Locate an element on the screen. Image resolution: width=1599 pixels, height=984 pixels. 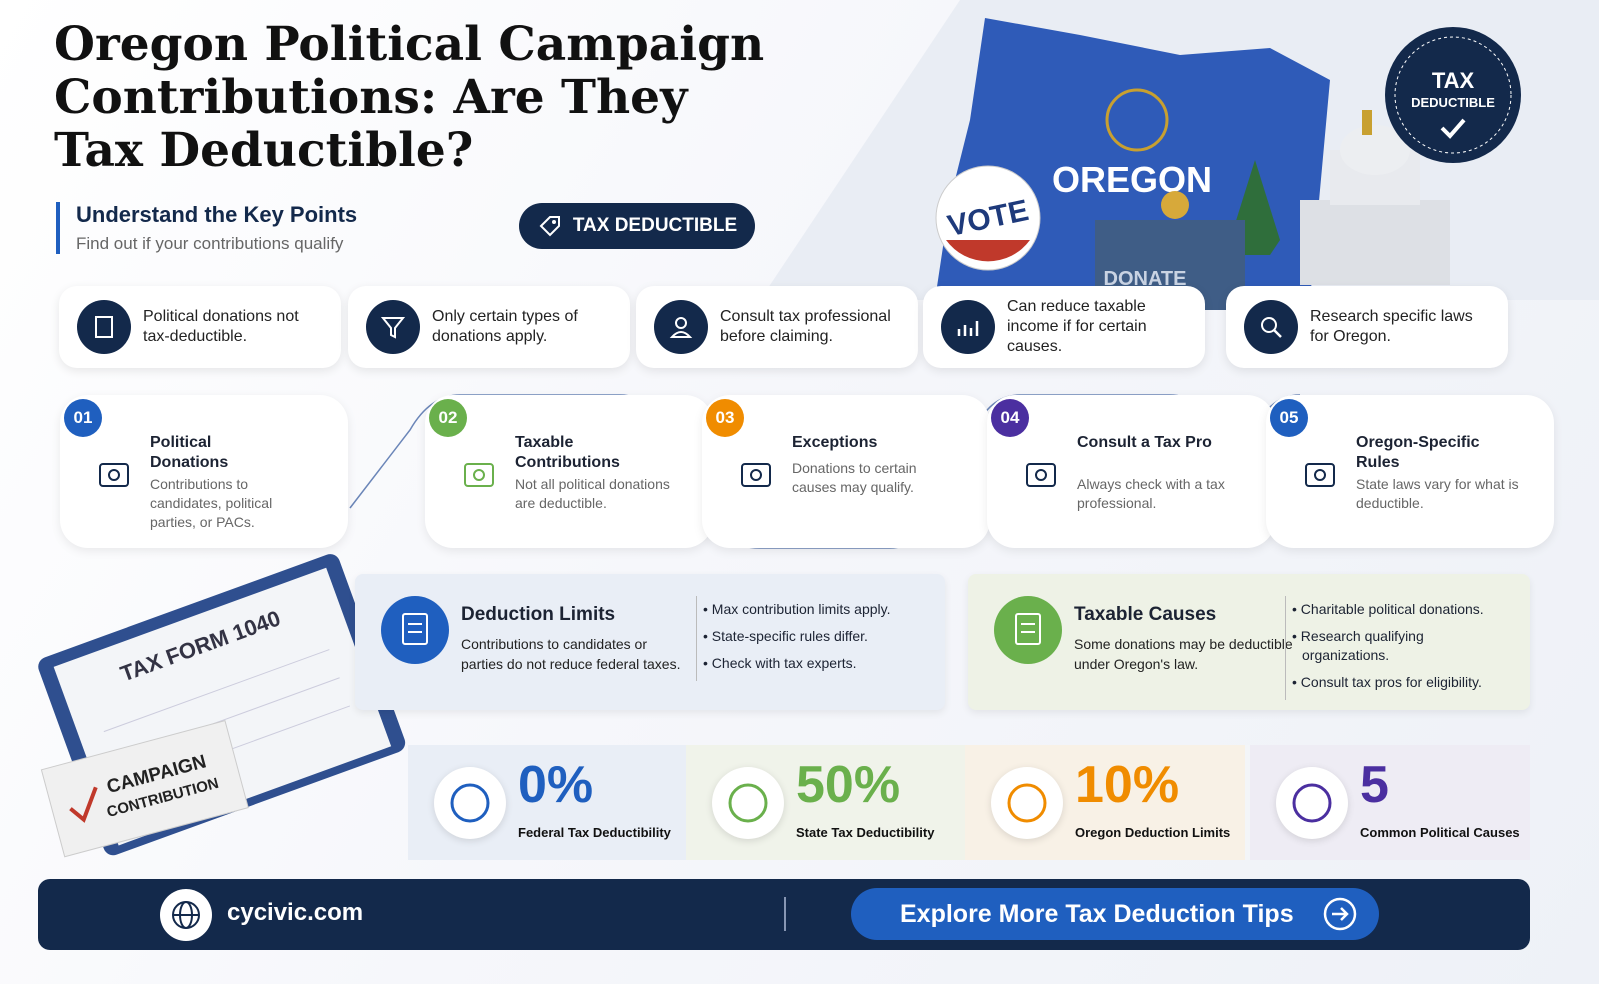
tagline: Find out if your contributions qualify is located at coordinates (210, 243).